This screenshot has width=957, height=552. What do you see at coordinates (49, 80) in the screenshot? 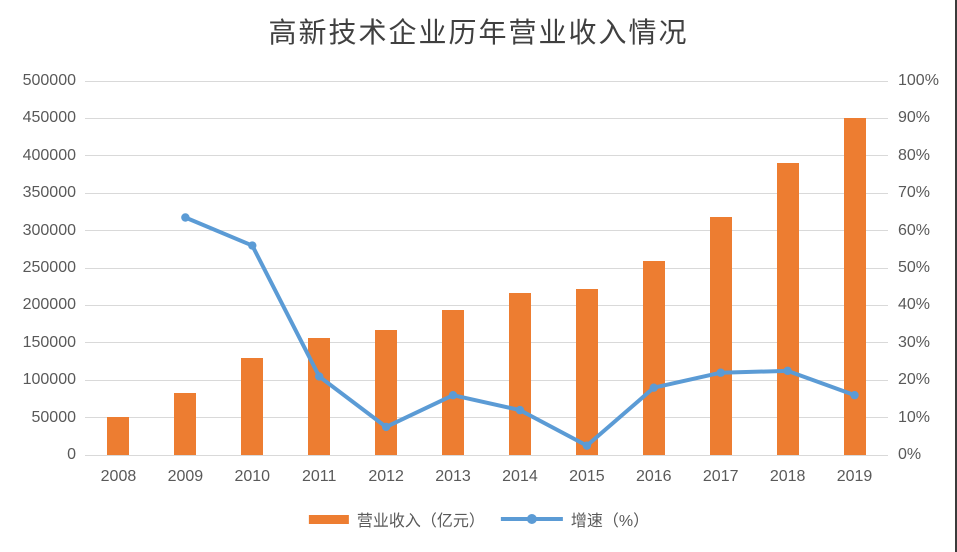
I see `left-tick-label: 500000` at bounding box center [49, 80].